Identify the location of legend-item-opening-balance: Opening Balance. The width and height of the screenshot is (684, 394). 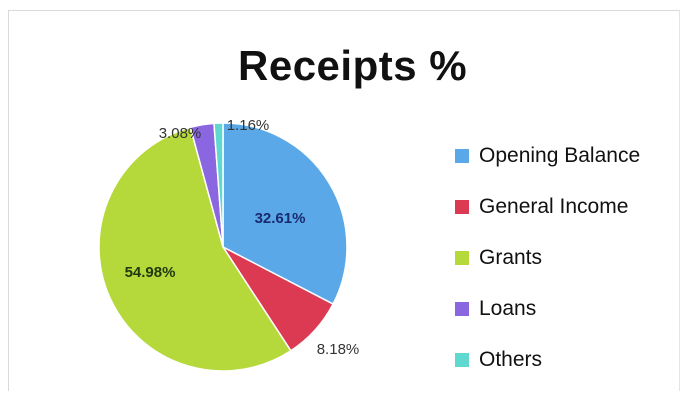
(547, 155).